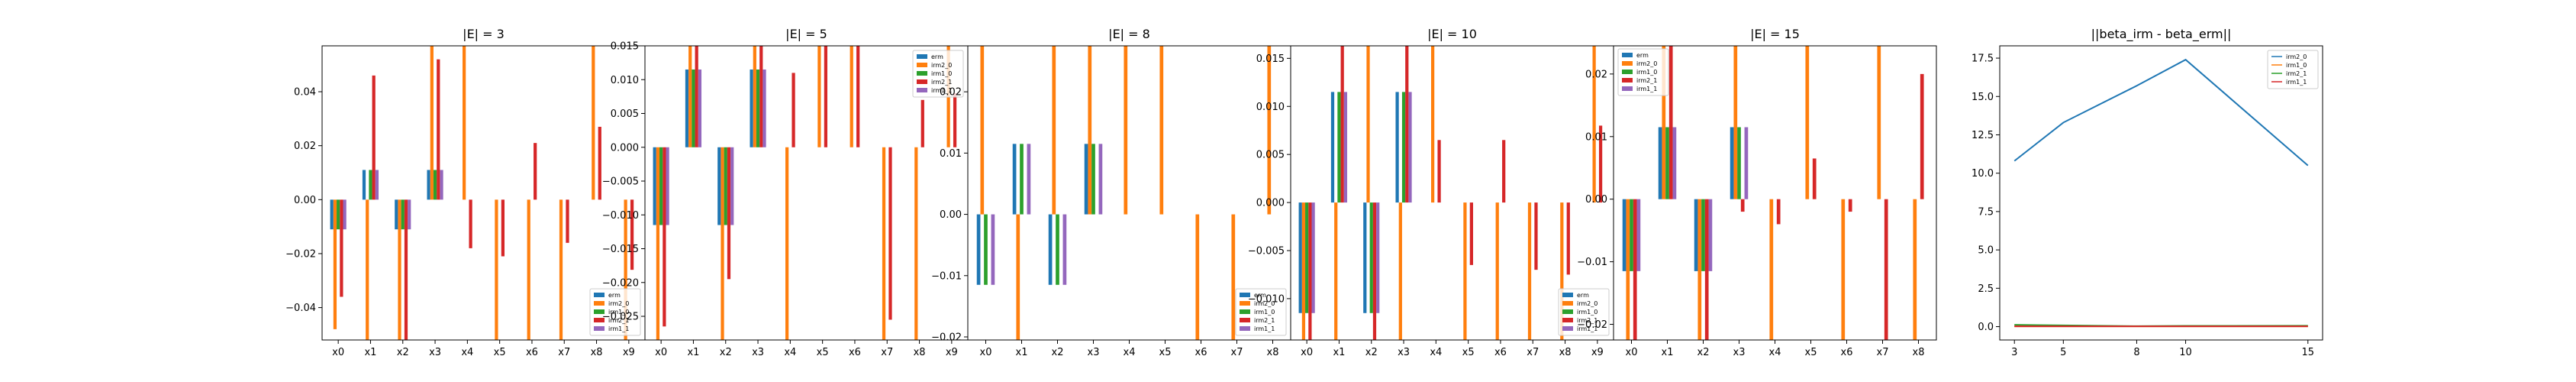  I want to click on y-tick-label: 17.5, so click(1983, 59).